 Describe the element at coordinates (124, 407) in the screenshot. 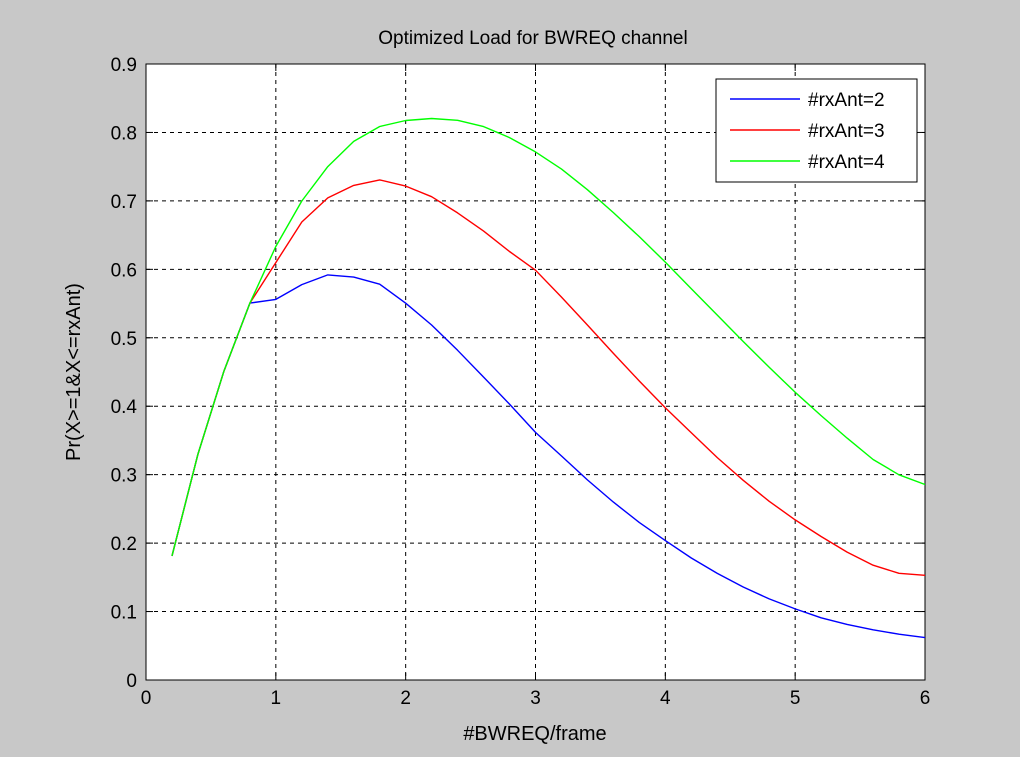

I see `y-tick-label: 0.4` at that location.